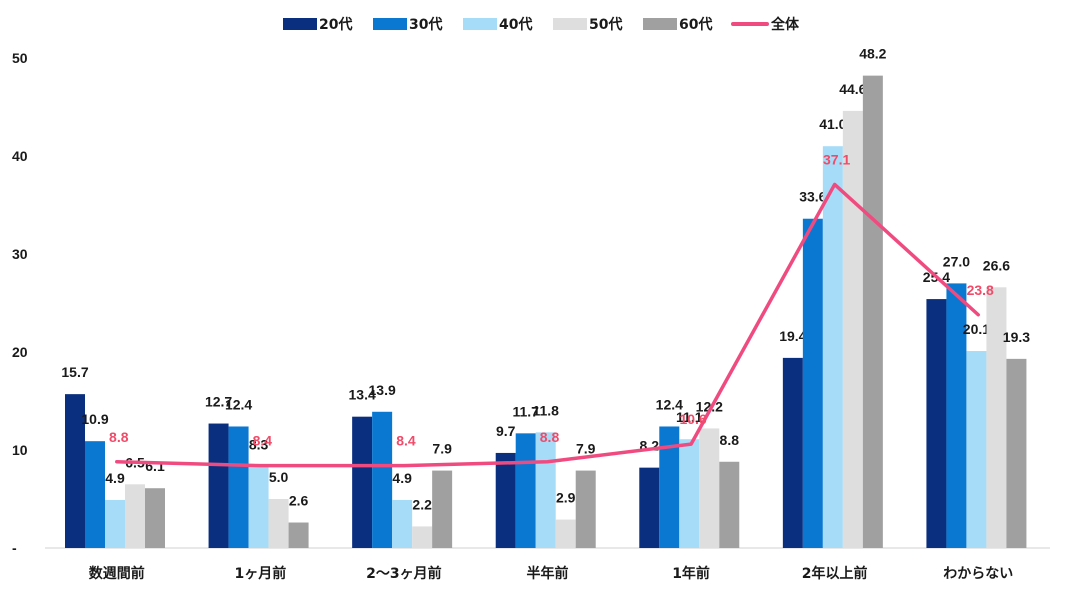  What do you see at coordinates (852, 89) in the screenshot?
I see `data-label: 44.6` at bounding box center [852, 89].